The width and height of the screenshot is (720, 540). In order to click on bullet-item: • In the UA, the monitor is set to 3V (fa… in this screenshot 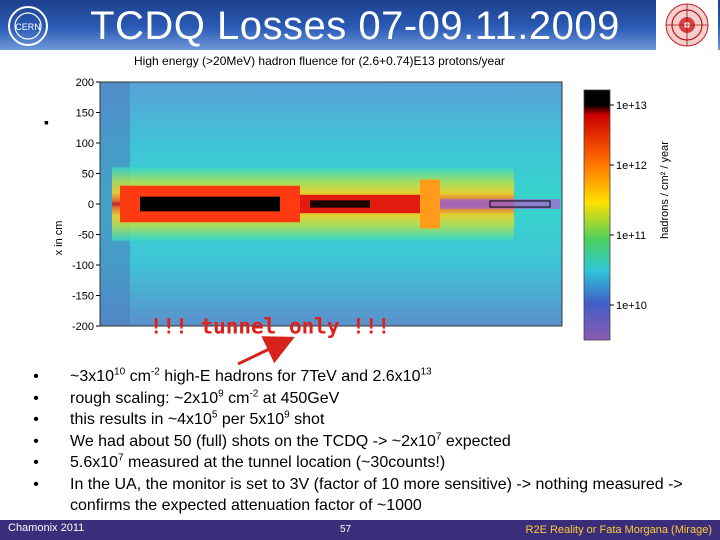, I will do `click(365, 495)`.